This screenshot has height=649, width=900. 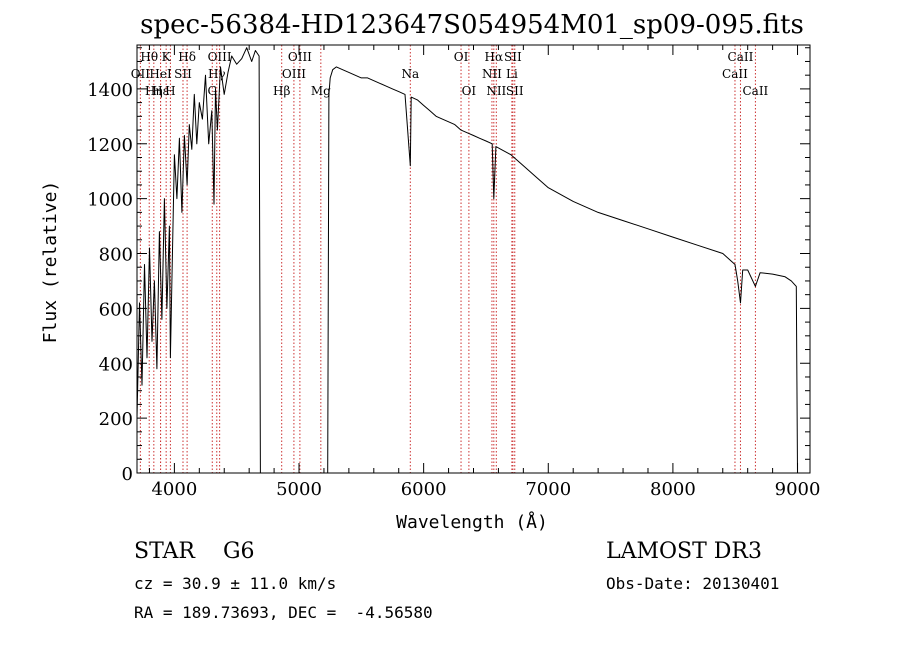 I want to click on y-tick-label-1: 200, so click(x=116, y=419).